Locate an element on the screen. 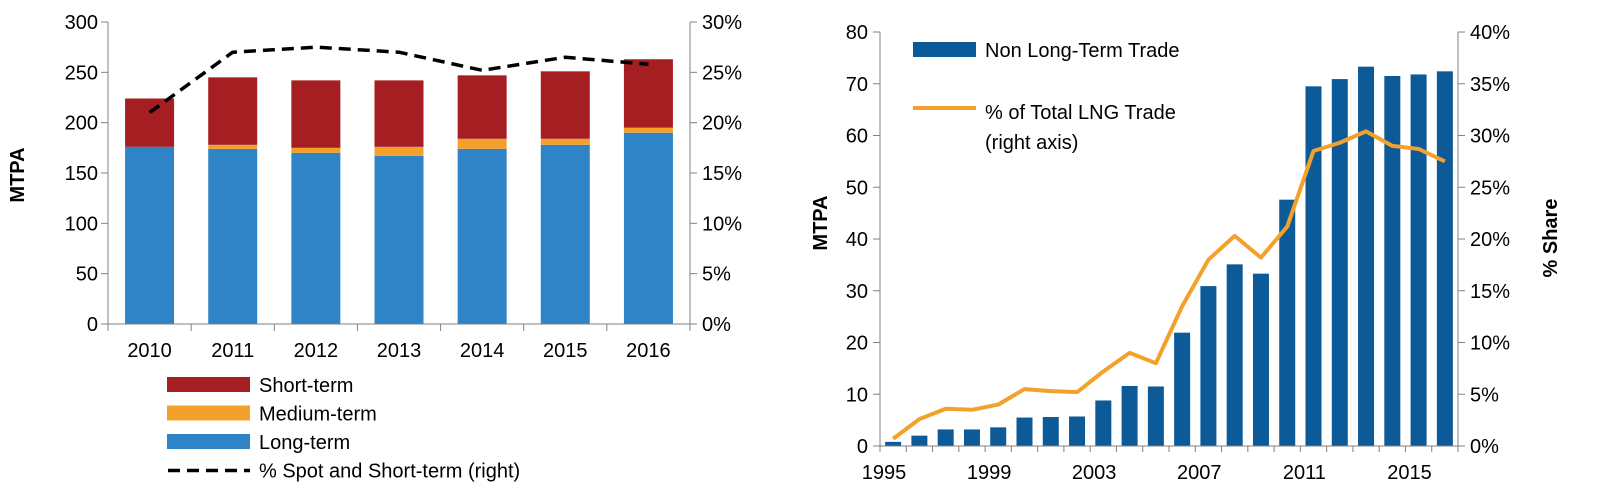 This screenshot has width=1600, height=501. legend-label: Long-term is located at coordinates (304, 443).